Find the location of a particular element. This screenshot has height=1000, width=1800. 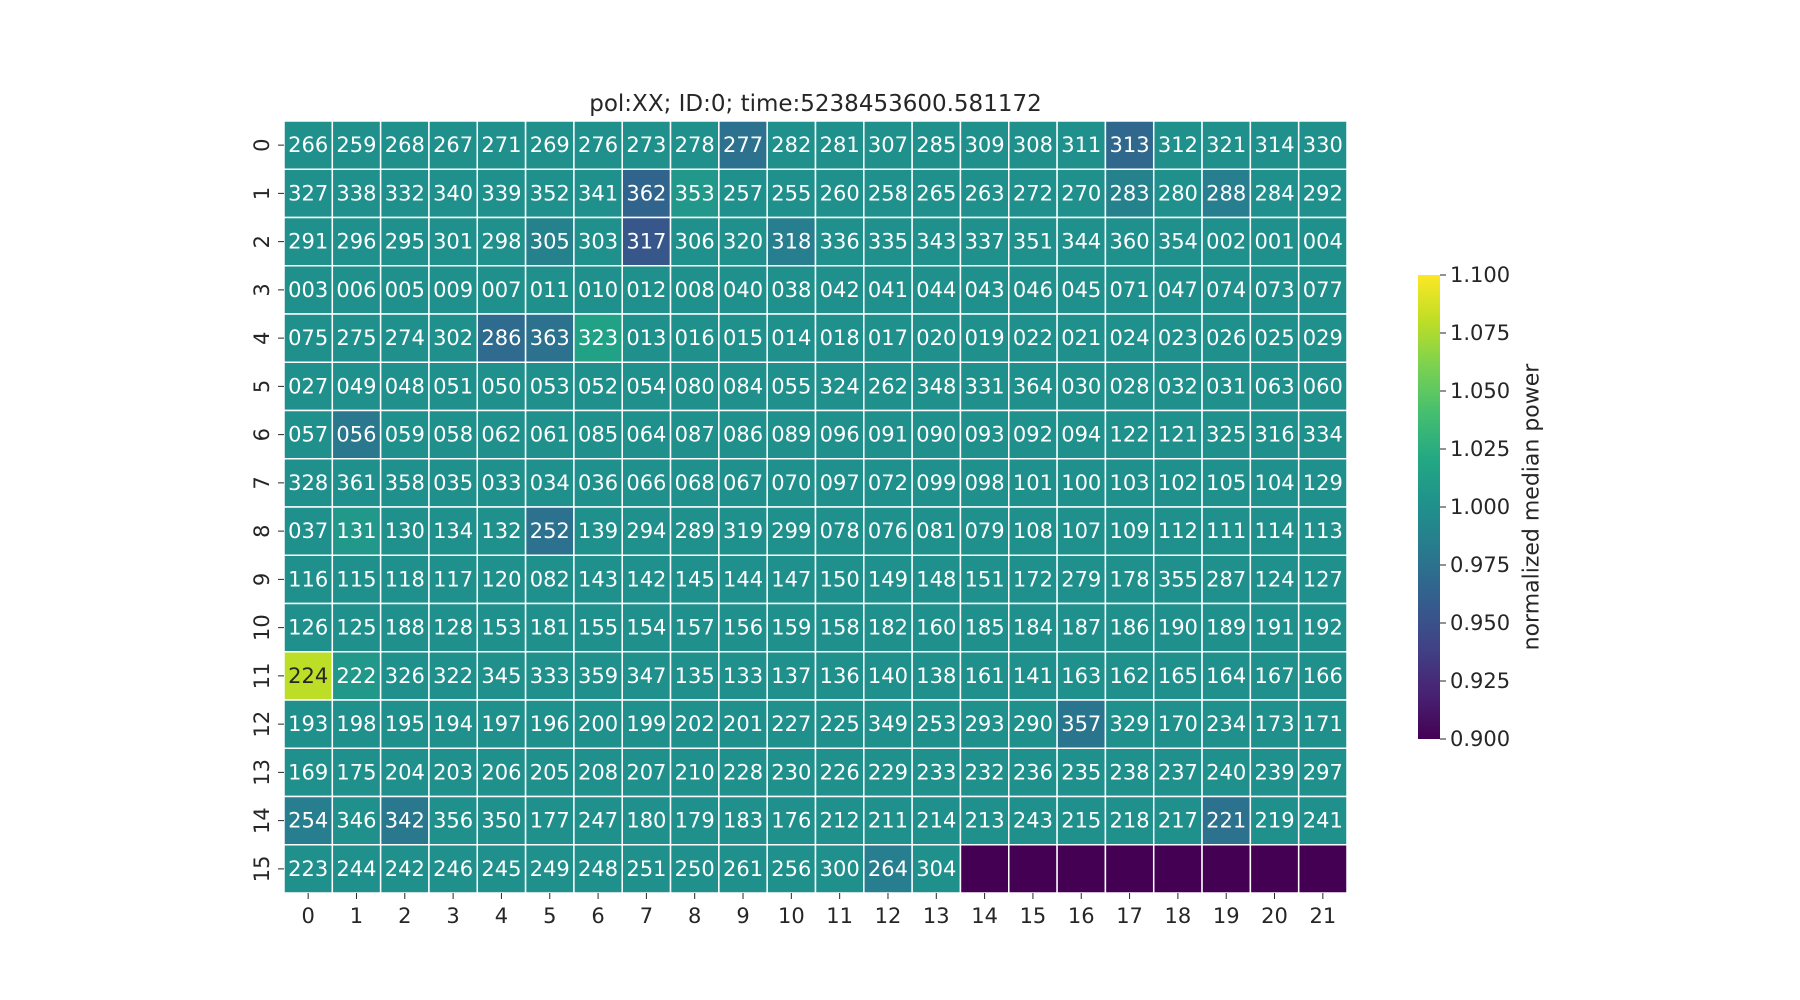

colorbar-tick-label: 0.975 is located at coordinates (1480, 565).